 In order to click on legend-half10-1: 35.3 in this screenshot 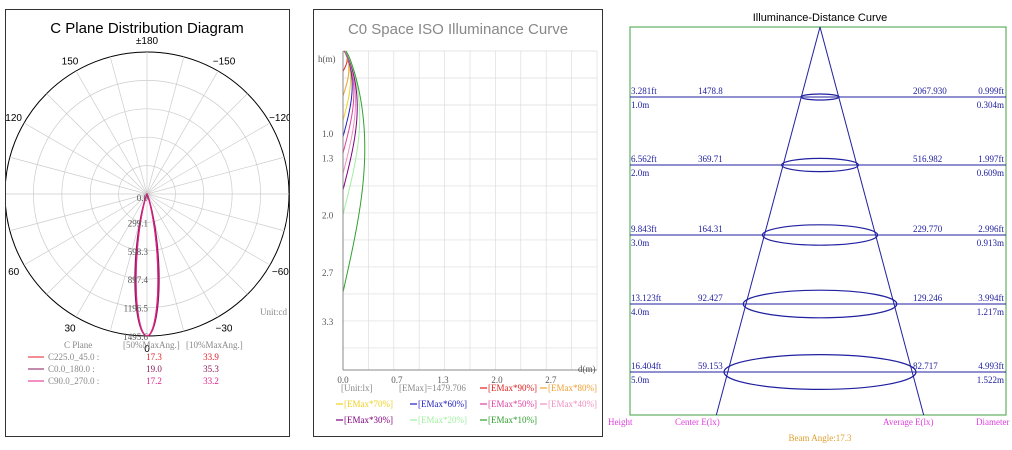, I will do `click(211, 369)`.